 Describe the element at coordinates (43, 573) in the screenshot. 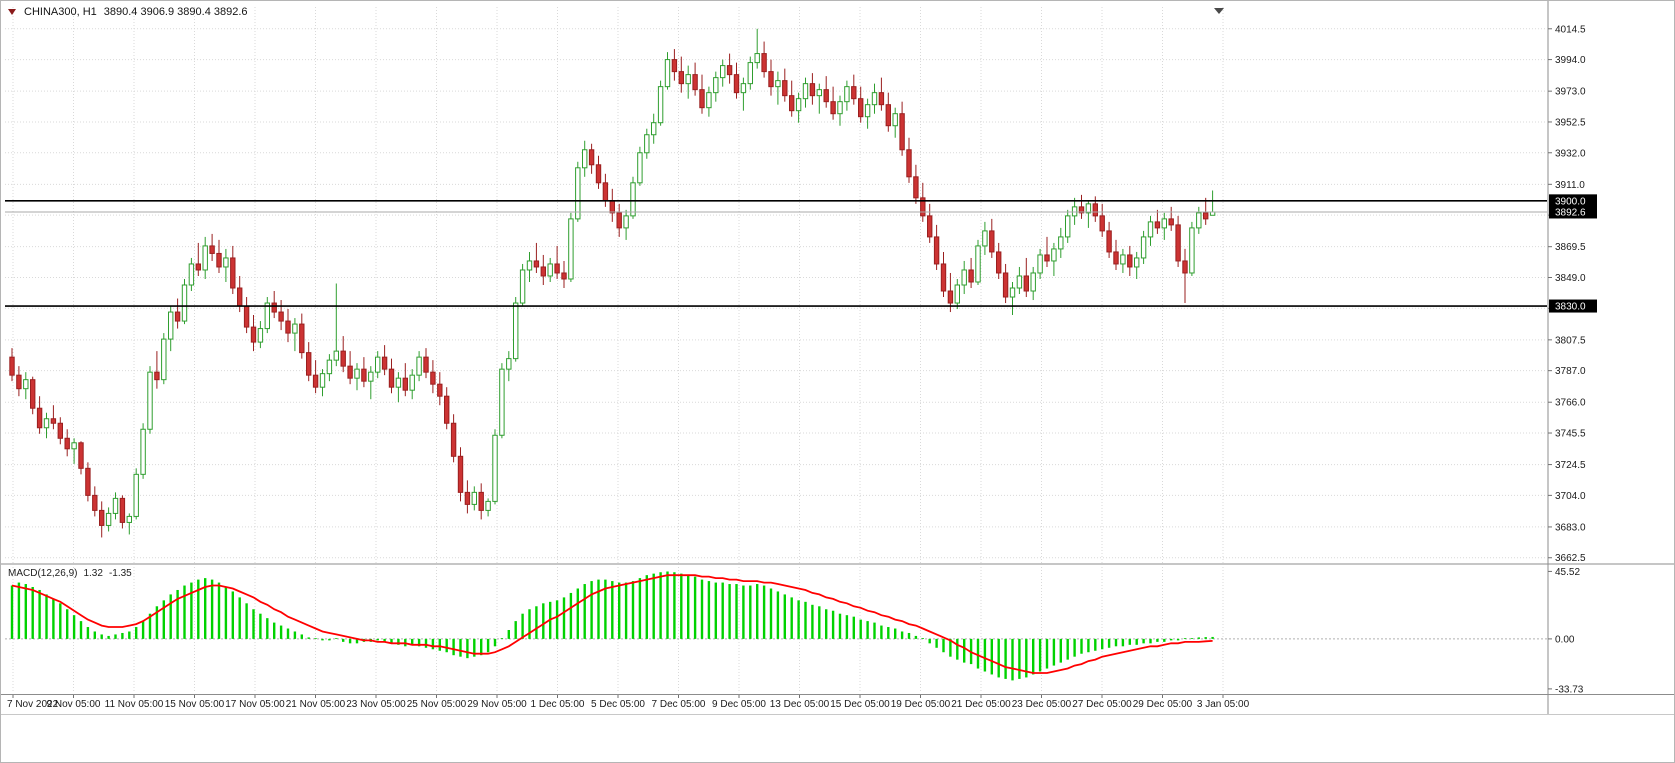

I see `macd-name: MACD(12,26,9)` at that location.